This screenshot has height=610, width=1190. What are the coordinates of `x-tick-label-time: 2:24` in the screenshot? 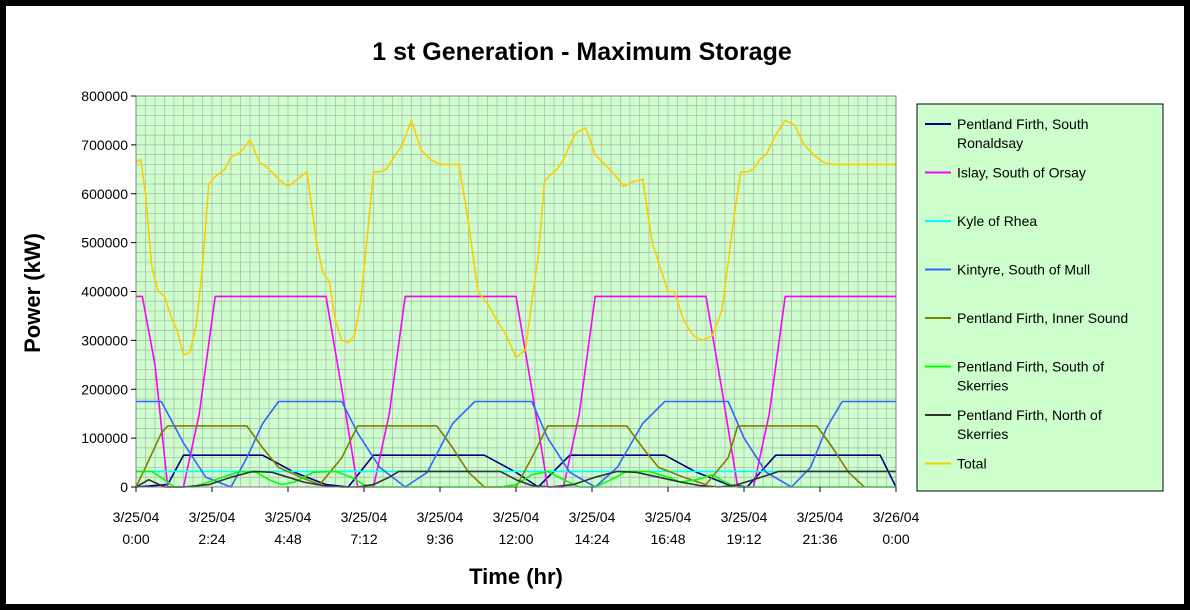 It's located at (211, 539).